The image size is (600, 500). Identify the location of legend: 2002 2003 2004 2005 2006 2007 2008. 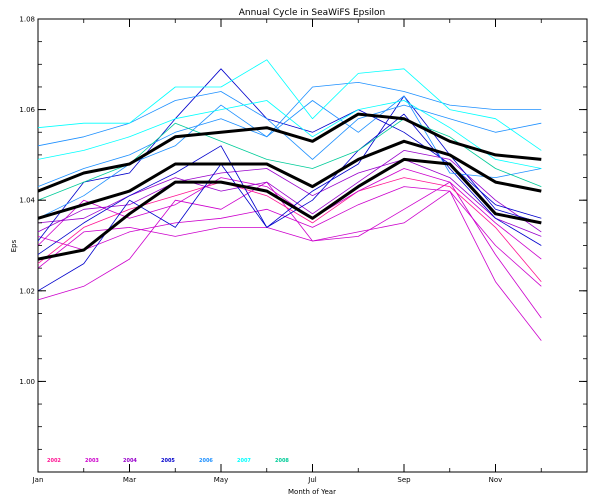
(168, 461).